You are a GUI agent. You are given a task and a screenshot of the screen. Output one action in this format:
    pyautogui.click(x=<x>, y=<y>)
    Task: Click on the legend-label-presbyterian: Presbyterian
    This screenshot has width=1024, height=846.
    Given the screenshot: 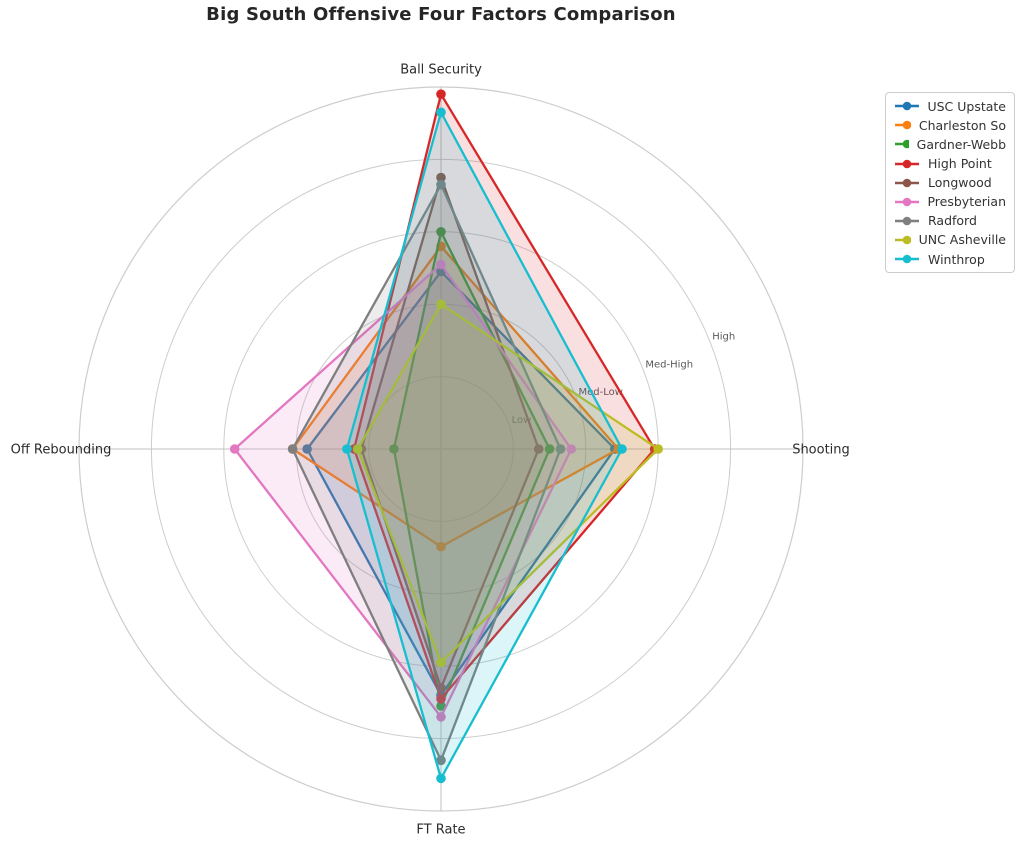 What is the action you would take?
    pyautogui.click(x=966, y=202)
    